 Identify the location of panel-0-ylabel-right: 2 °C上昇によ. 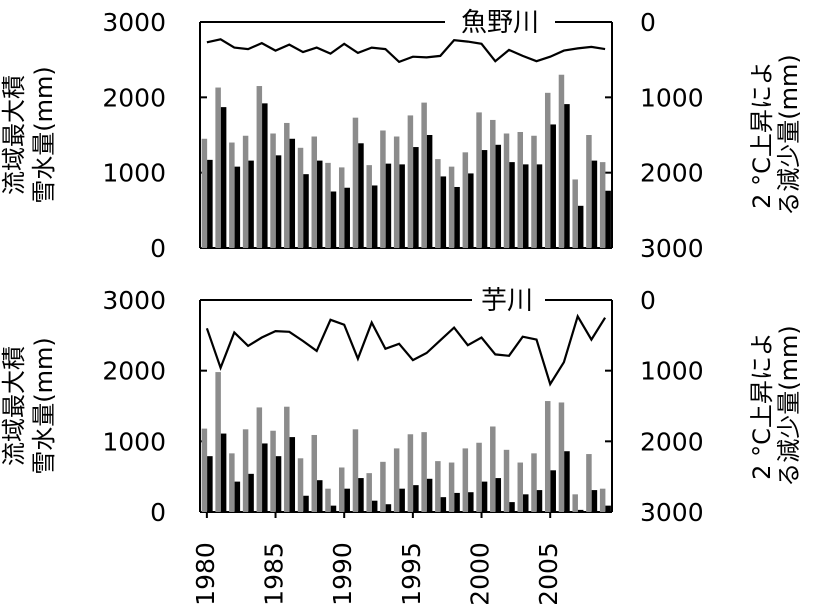
(762, 135).